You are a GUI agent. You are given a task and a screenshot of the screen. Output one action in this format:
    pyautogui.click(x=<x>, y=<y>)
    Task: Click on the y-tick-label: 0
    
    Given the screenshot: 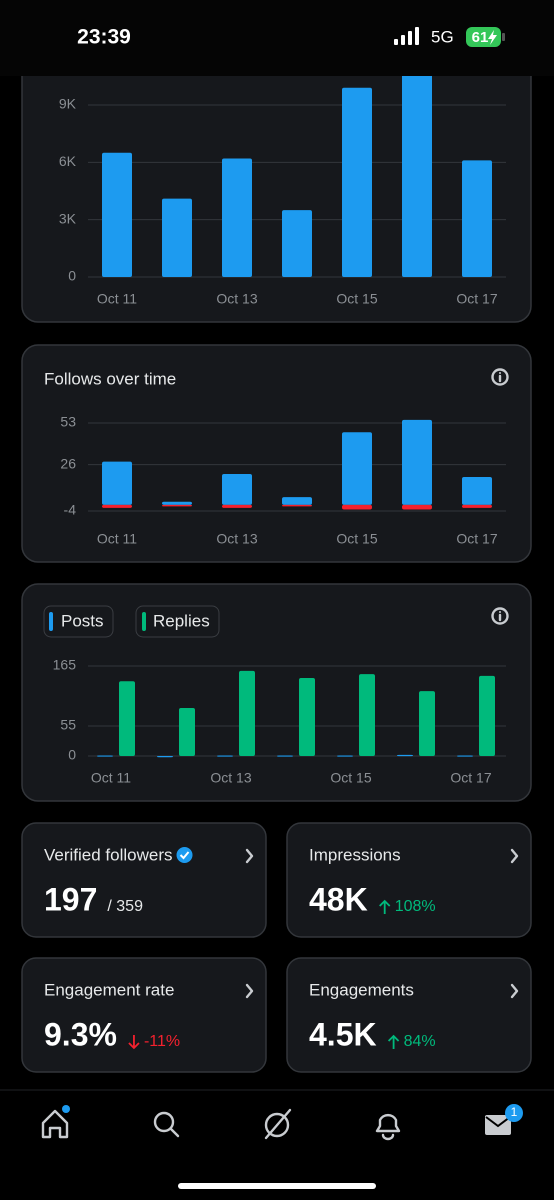 What is the action you would take?
    pyautogui.click(x=72, y=276)
    